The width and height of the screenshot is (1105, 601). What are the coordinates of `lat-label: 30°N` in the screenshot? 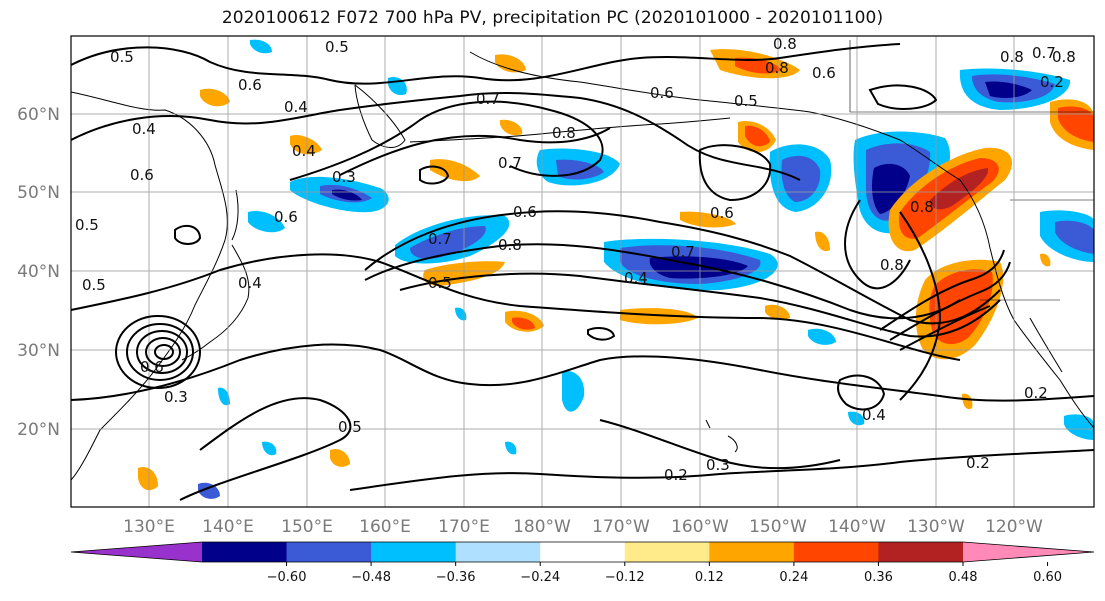 It's located at (38, 351).